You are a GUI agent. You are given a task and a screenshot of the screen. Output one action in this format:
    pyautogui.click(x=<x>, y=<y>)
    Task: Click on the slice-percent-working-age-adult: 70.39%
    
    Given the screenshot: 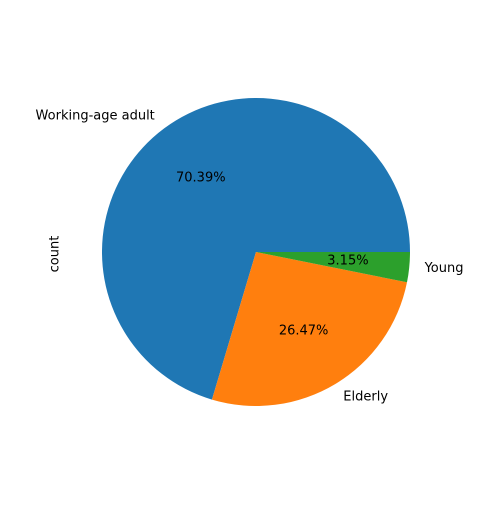 What is the action you would take?
    pyautogui.click(x=201, y=177)
    